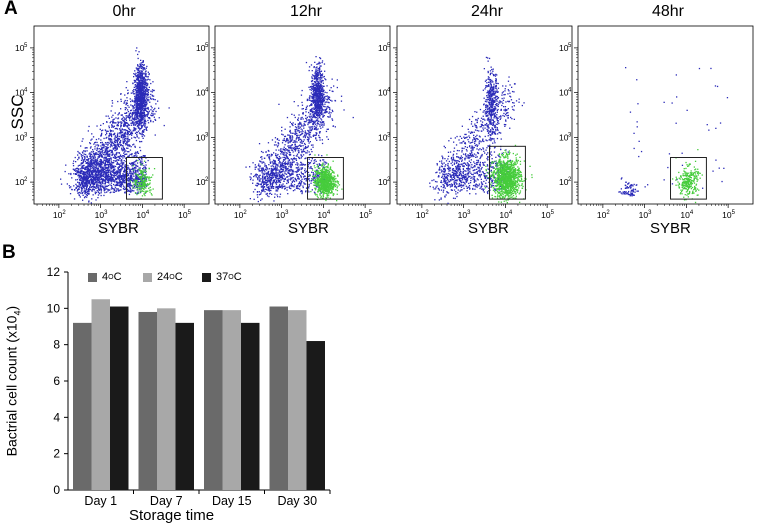 The width and height of the screenshot is (778, 527). What do you see at coordinates (206, 277) in the screenshot?
I see `legend-swatch-37c` at bounding box center [206, 277].